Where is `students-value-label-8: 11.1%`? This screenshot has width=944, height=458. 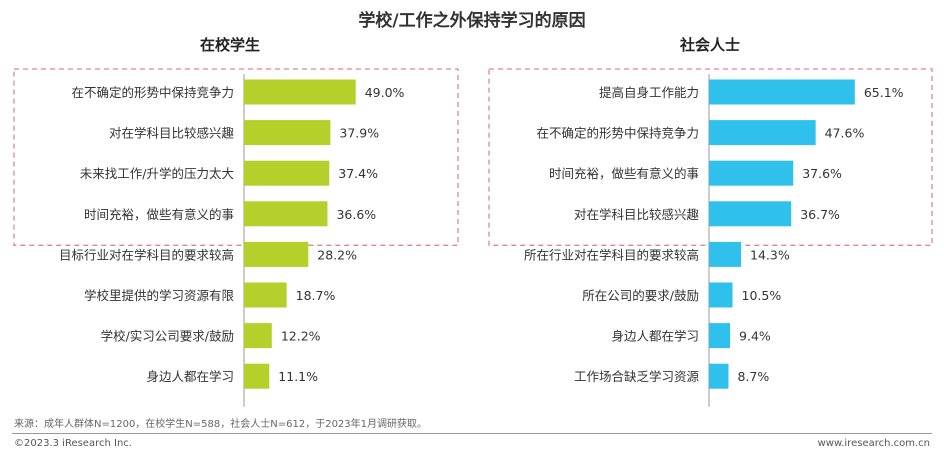 students-value-label-8: 11.1% is located at coordinates (298, 376).